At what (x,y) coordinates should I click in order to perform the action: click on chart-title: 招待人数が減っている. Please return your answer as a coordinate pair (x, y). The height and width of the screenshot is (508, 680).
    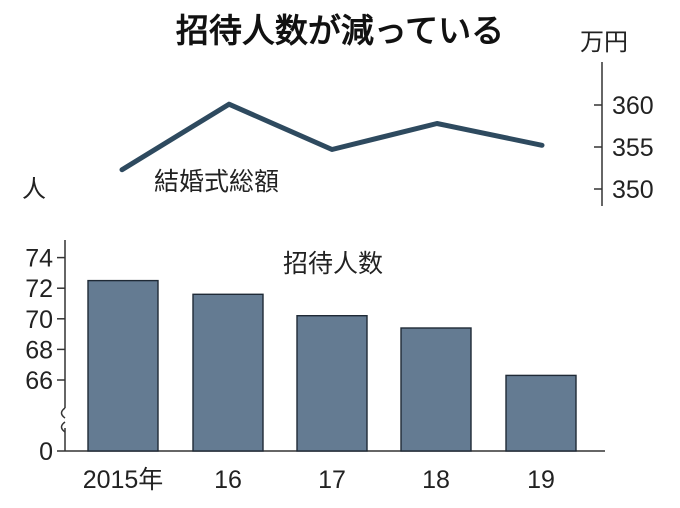
    Looking at the image, I should click on (340, 30).